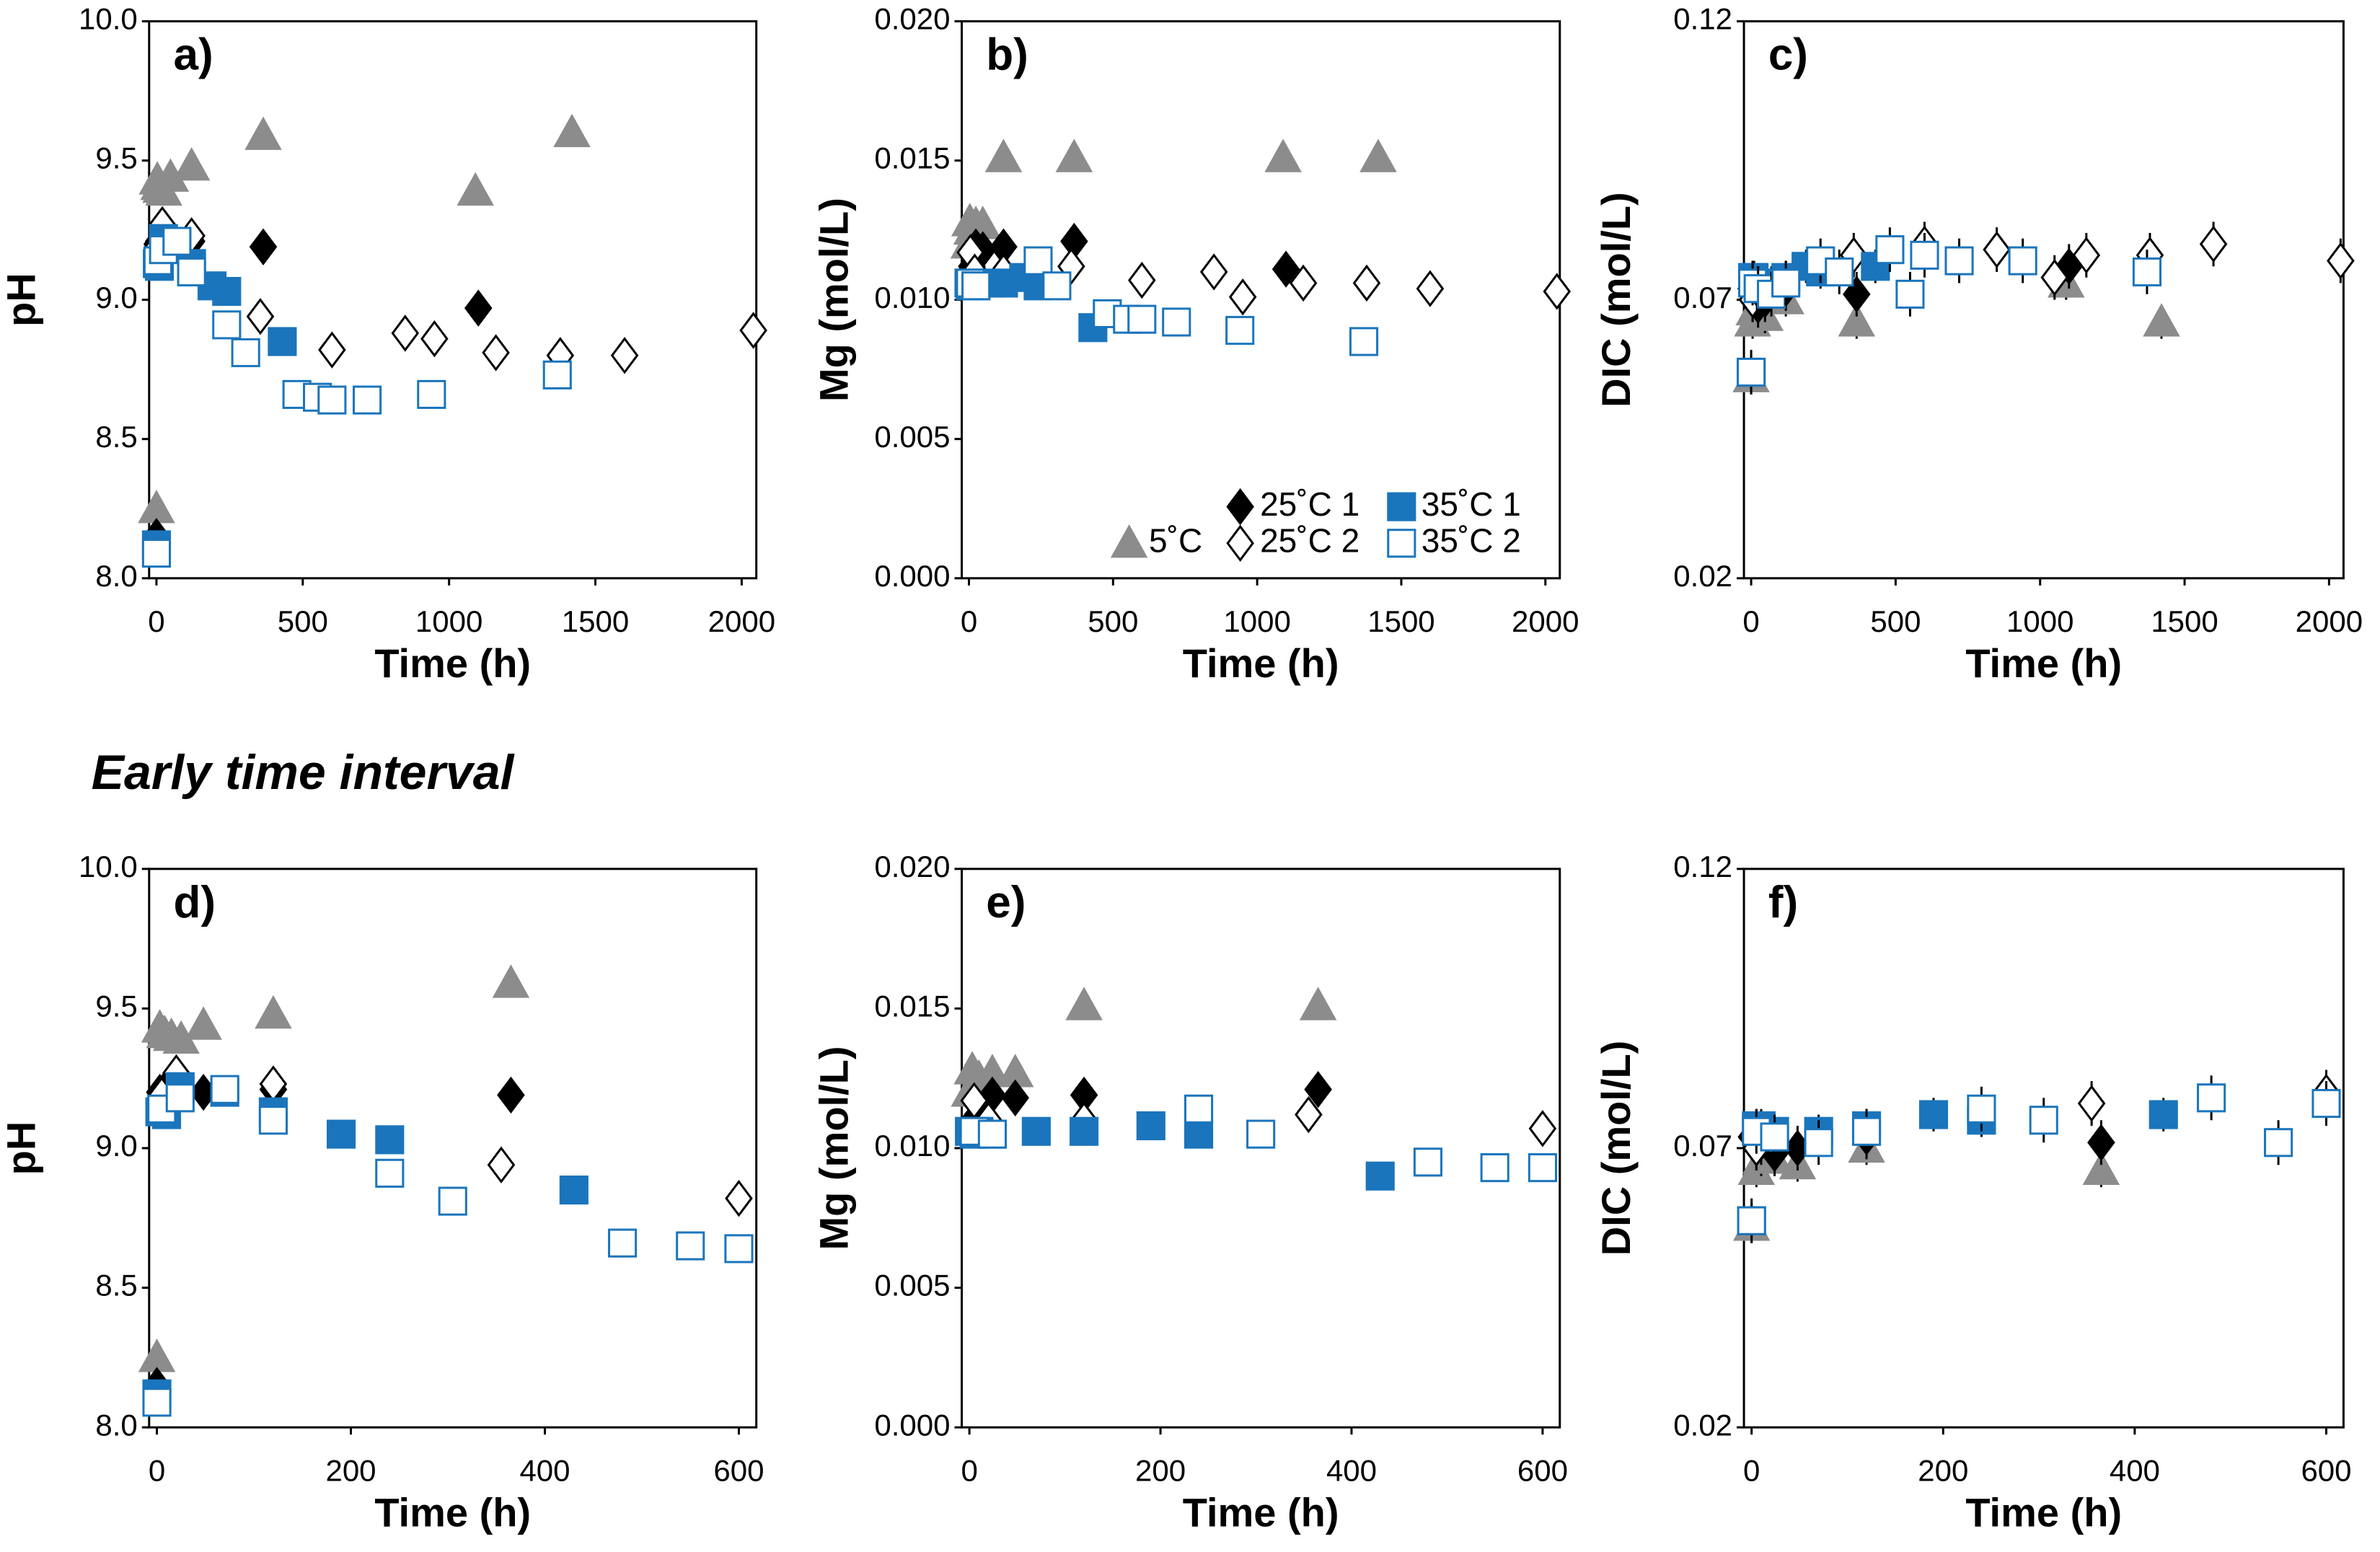 The height and width of the screenshot is (1552, 2380). What do you see at coordinates (195, 902) in the screenshot?
I see `panel-label: d)` at bounding box center [195, 902].